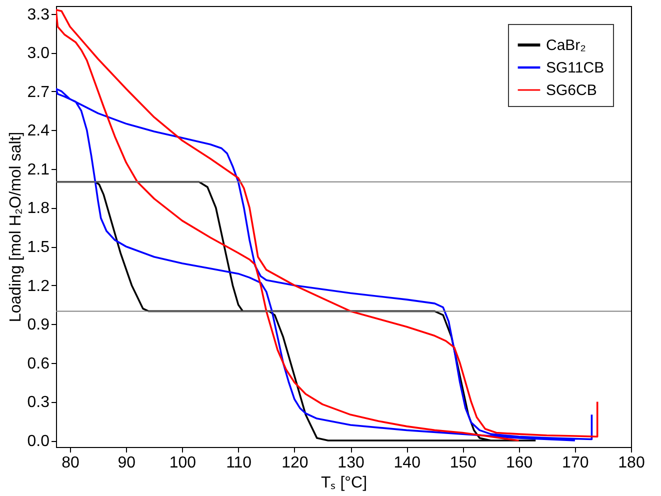 This screenshot has height=496, width=661. I want to click on x-axis-title: Tₛ [°C], so click(344, 483).